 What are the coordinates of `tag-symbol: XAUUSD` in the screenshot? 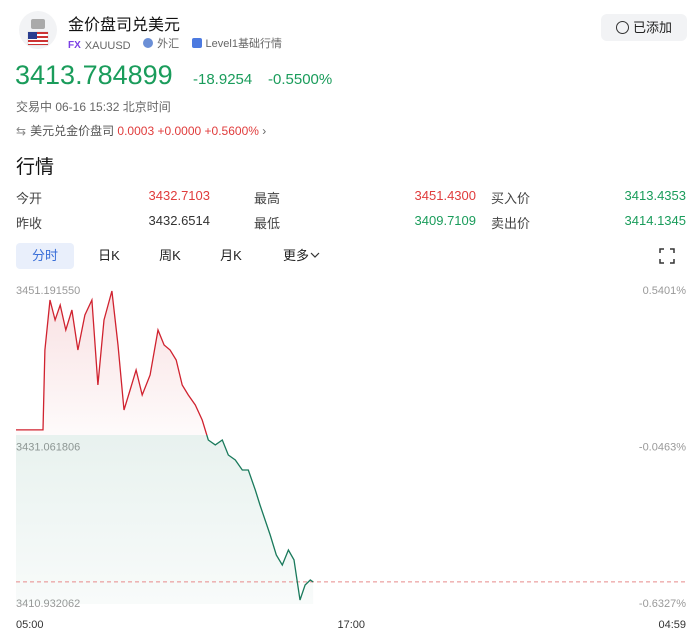 It's located at (107, 45).